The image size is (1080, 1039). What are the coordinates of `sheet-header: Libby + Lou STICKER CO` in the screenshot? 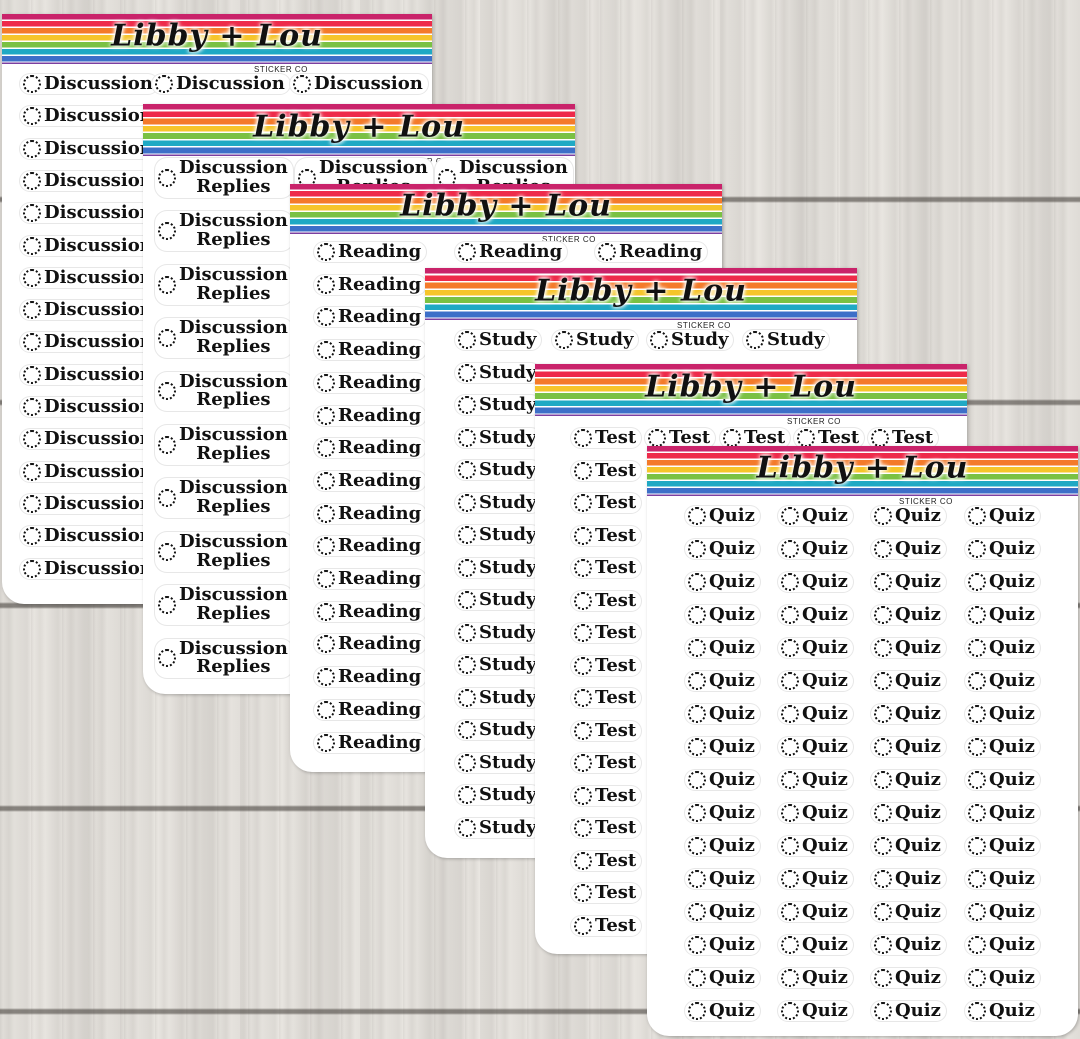 It's located at (862, 476).